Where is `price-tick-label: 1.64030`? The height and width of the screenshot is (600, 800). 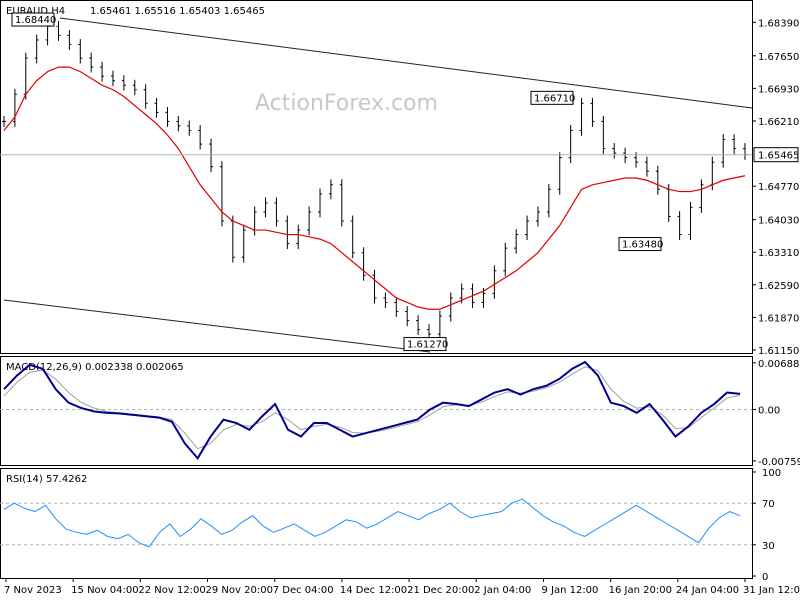 price-tick-label: 1.64030 is located at coordinates (778, 221).